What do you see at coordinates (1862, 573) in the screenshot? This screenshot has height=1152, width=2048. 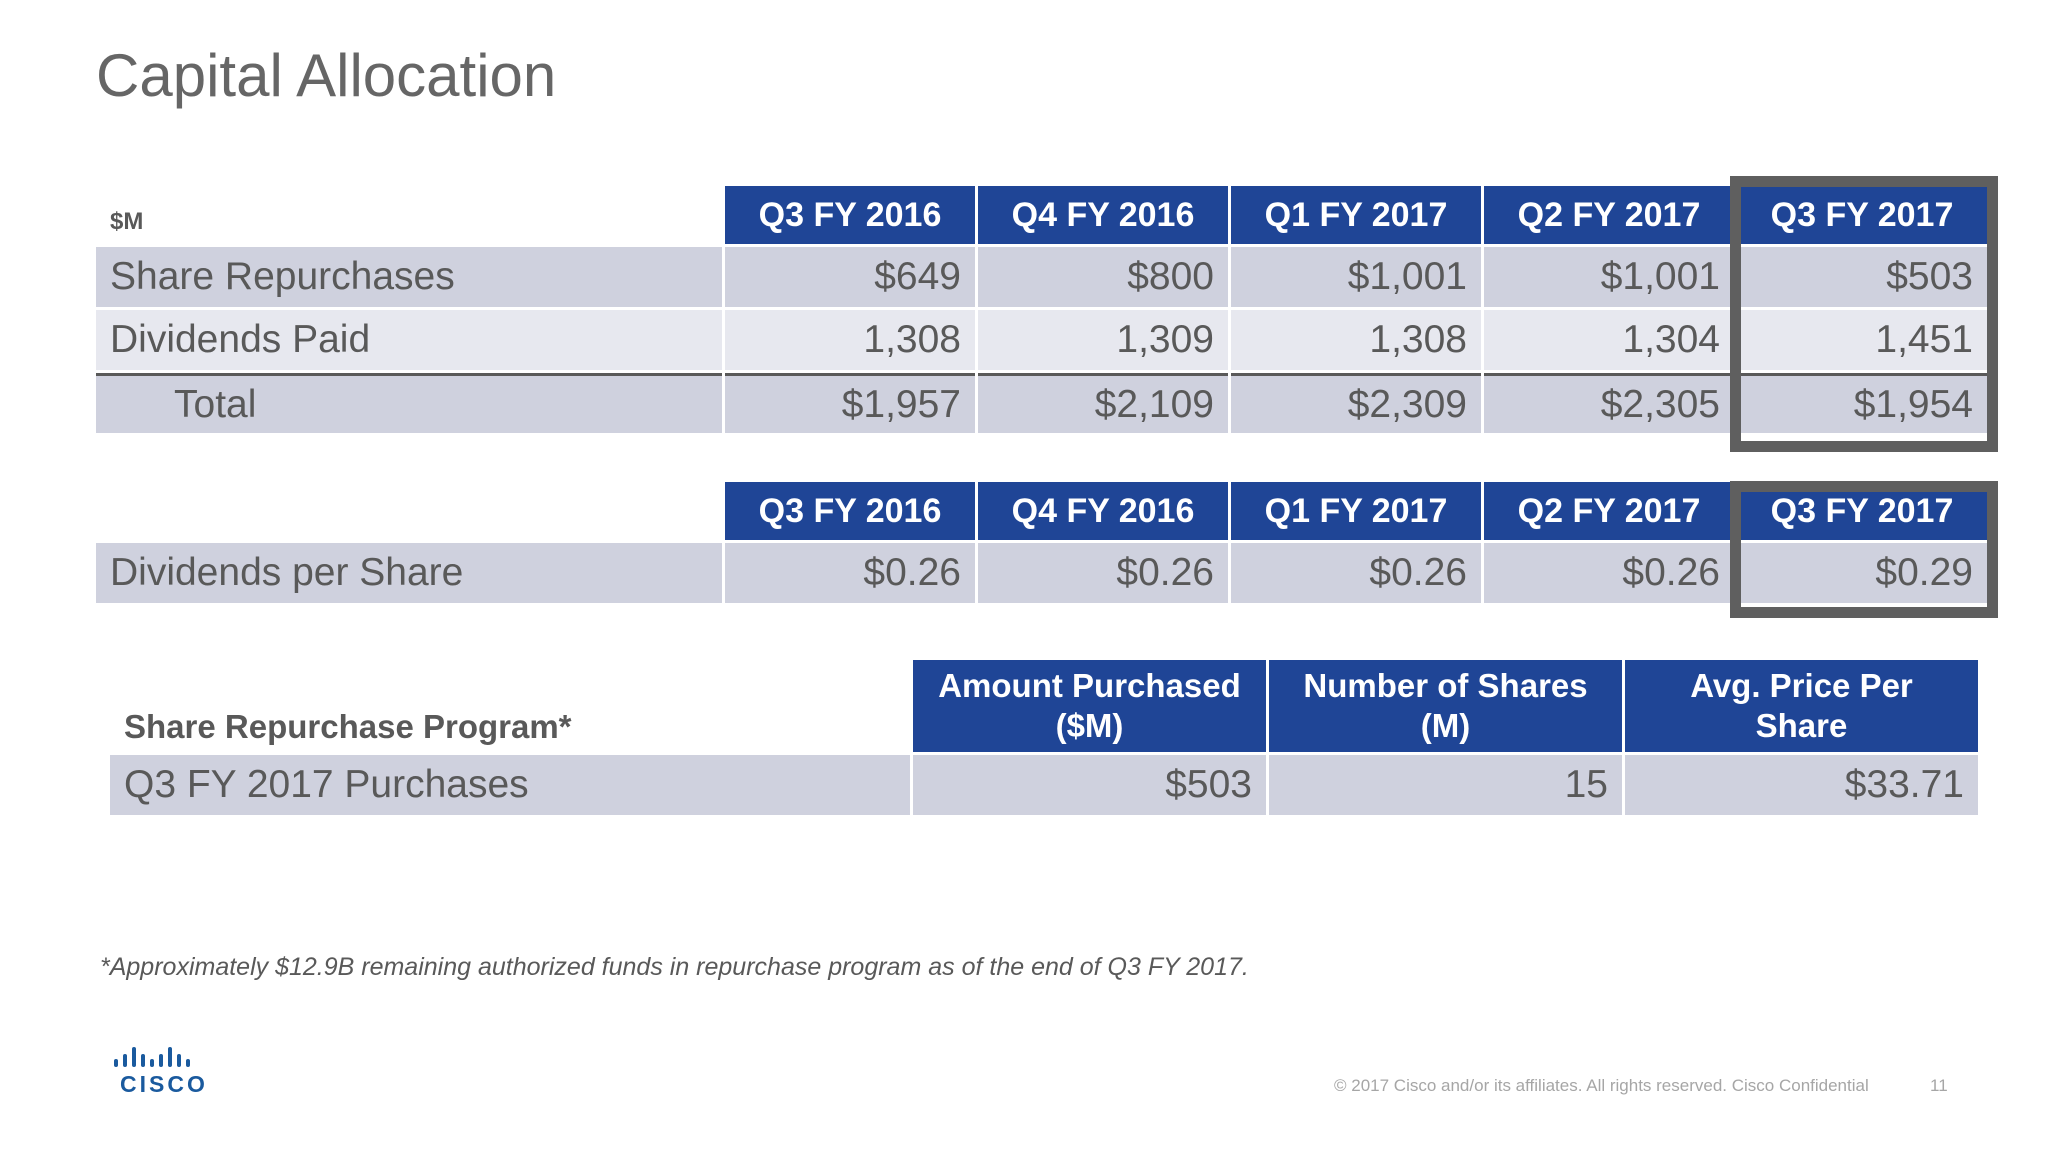 I see `table-cell: $0.29` at bounding box center [1862, 573].